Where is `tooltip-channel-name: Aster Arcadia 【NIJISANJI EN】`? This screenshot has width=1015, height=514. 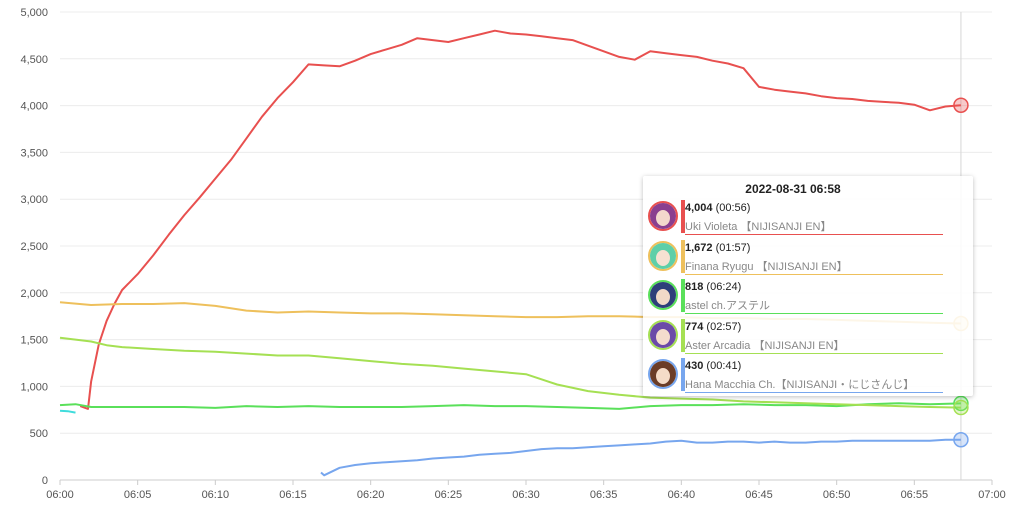 tooltip-channel-name: Aster Arcadia 【NIJISANJI EN】 is located at coordinates (765, 345).